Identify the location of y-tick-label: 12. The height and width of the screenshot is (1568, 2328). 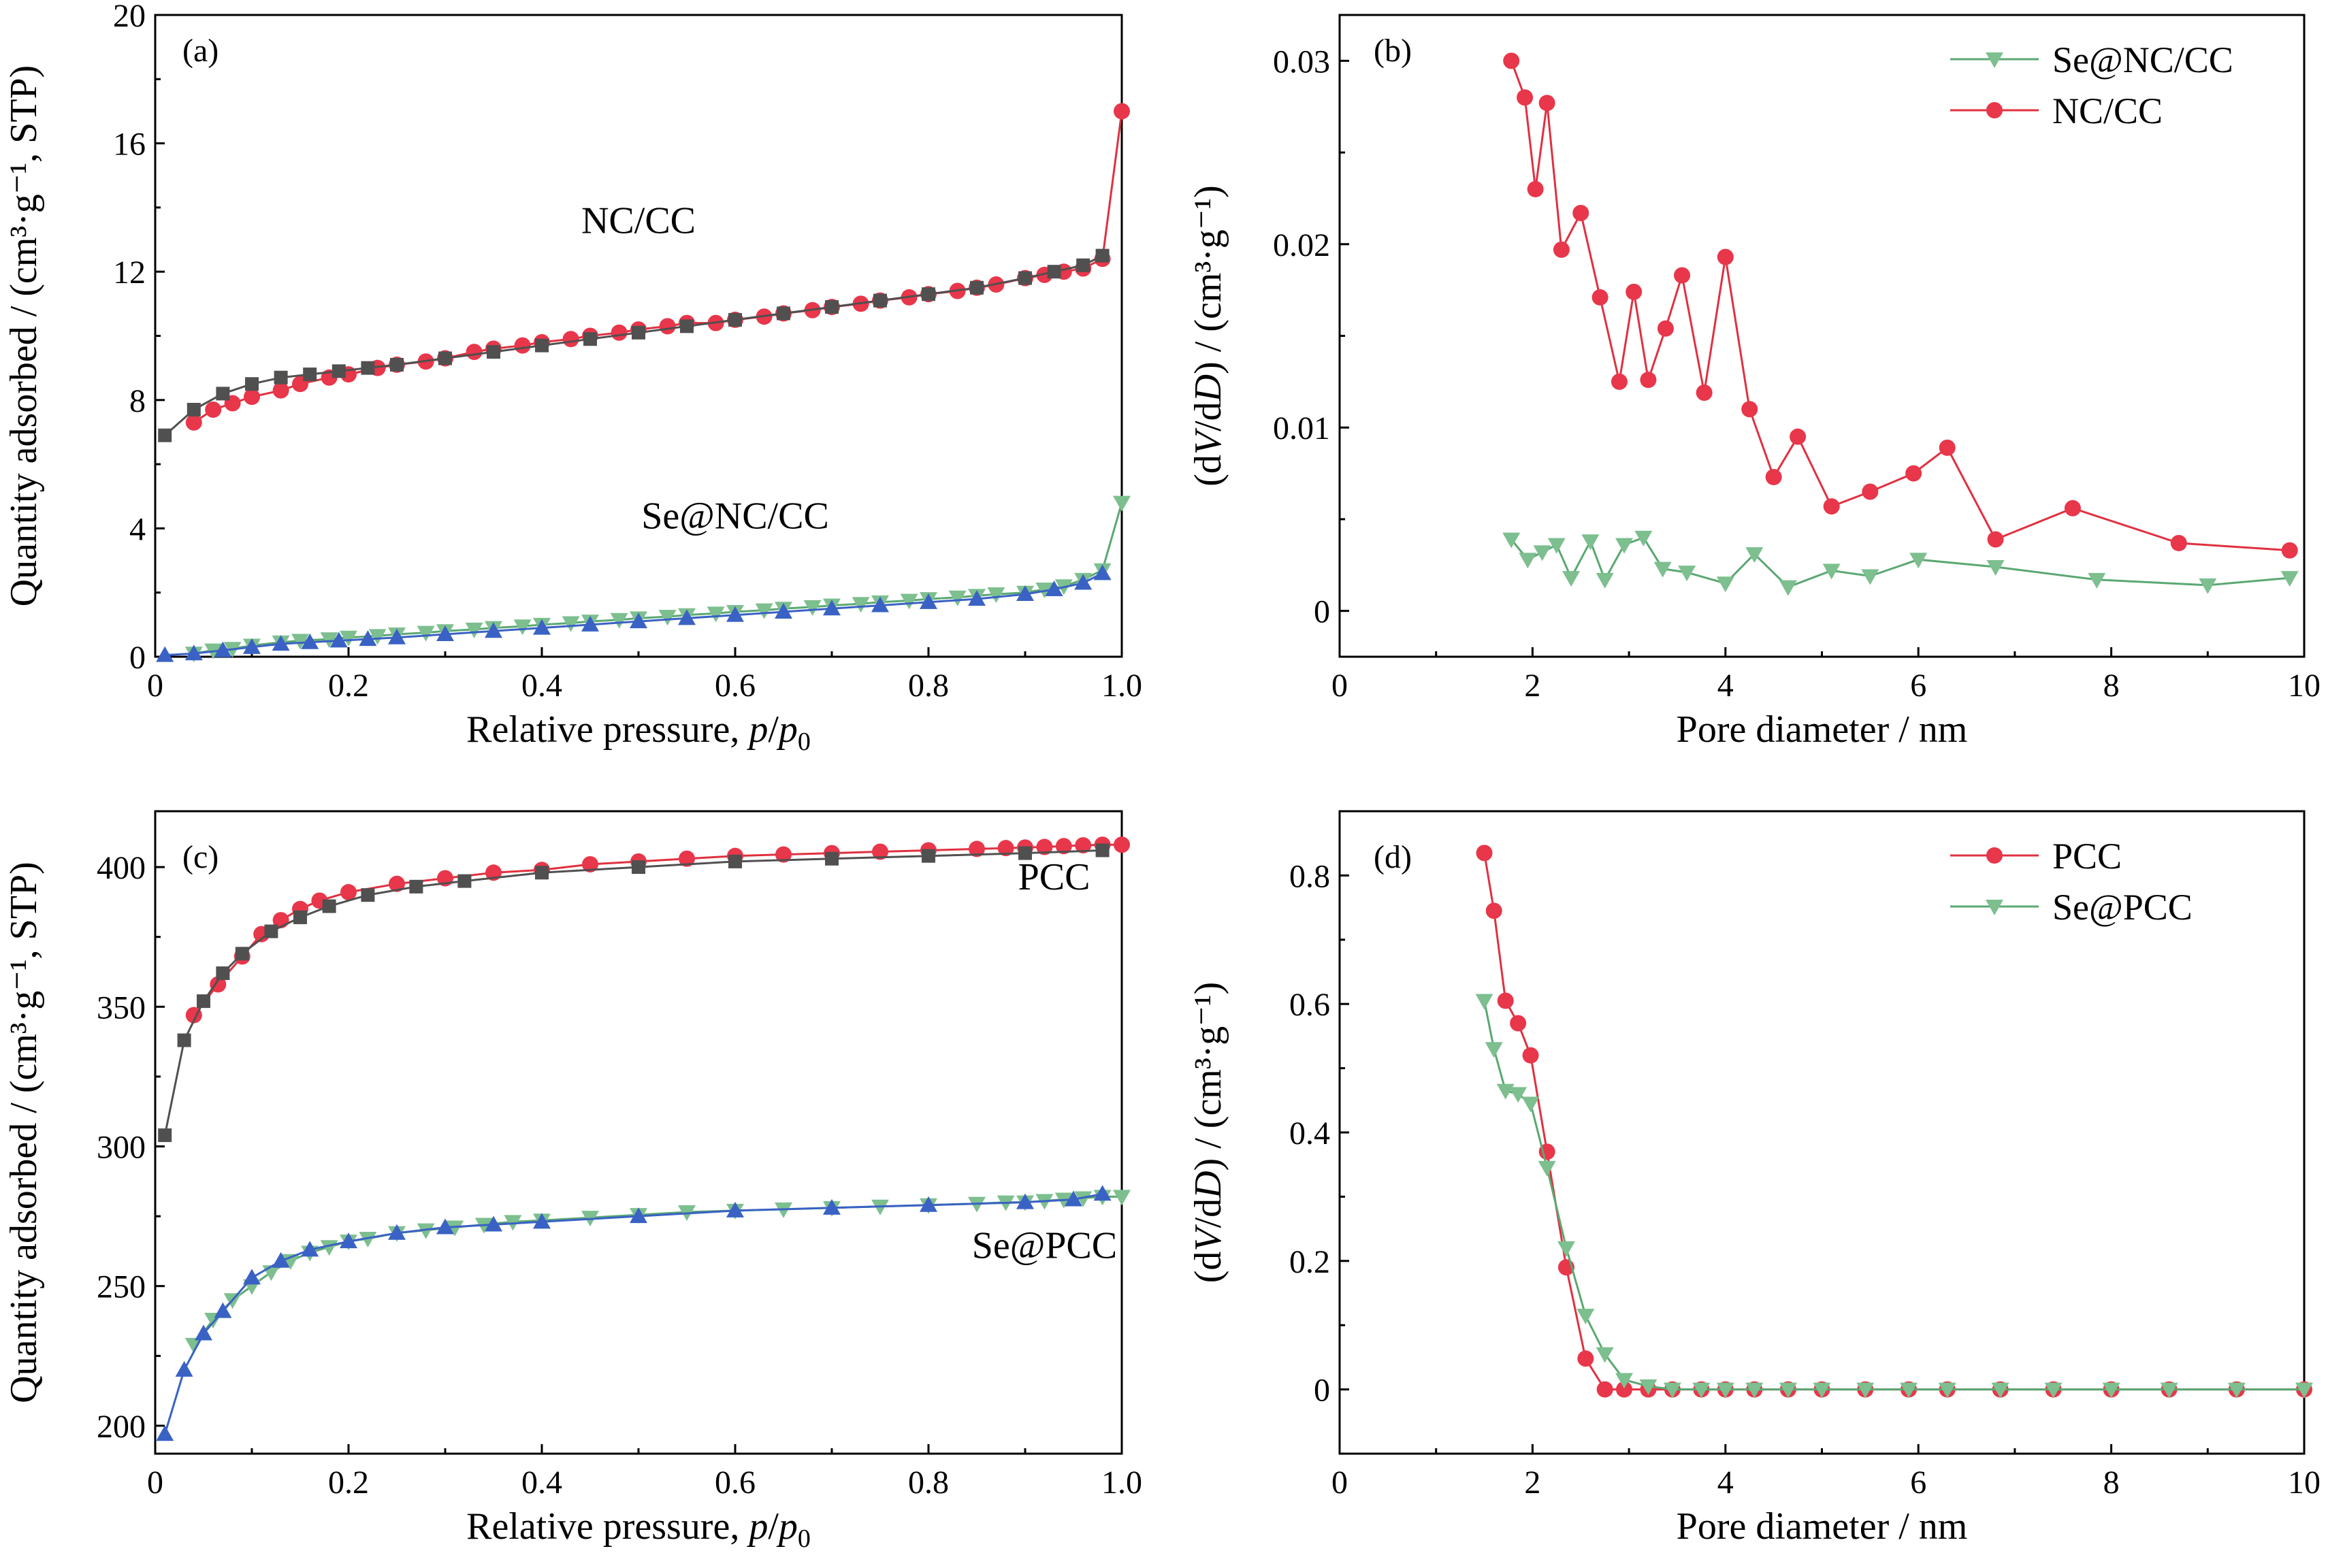
(130, 273).